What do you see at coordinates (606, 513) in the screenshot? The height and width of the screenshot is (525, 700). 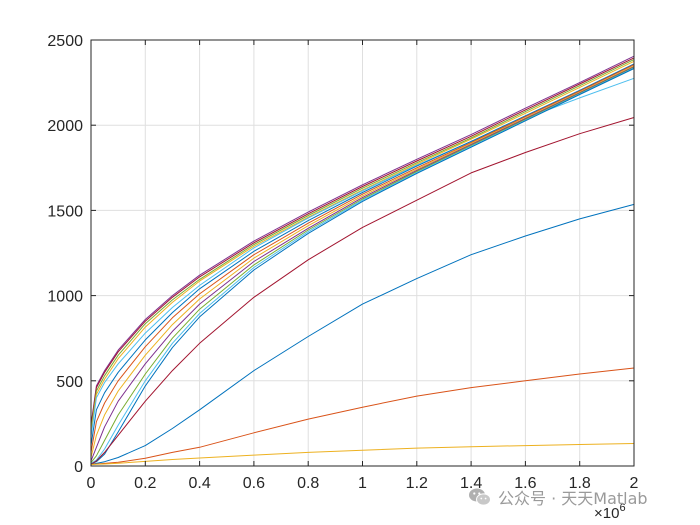 I see `x-exponent-base: ×10` at bounding box center [606, 513].